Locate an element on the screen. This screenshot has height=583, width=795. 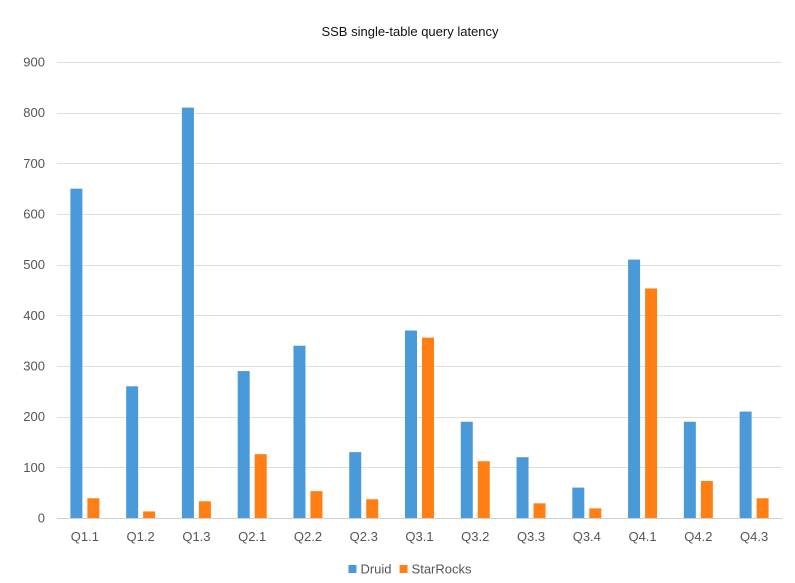
x-tick-label: Q4.2 is located at coordinates (698, 536).